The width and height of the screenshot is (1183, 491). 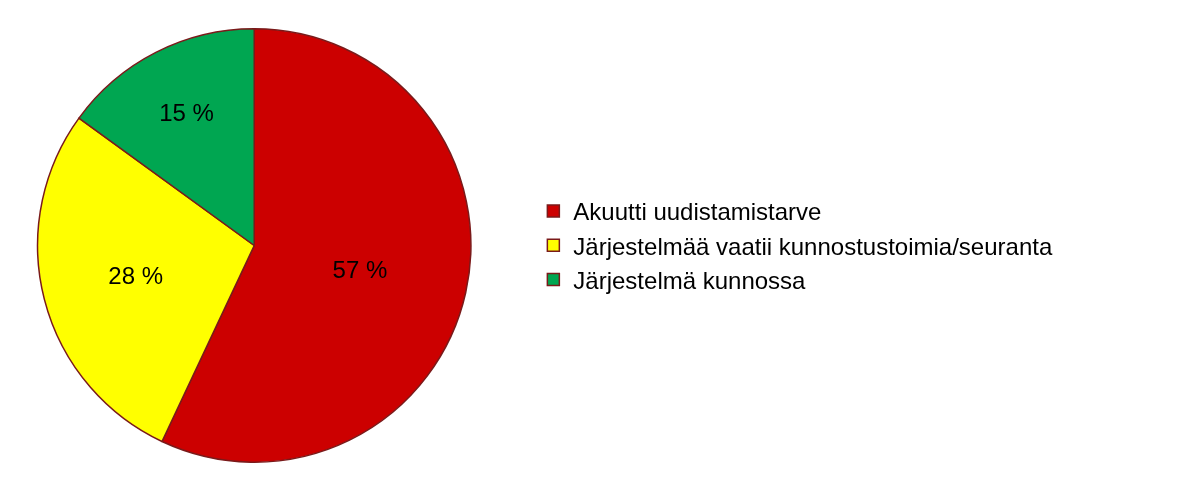 I want to click on legend-label: Akuutti uudistamistarve, so click(x=697, y=212).